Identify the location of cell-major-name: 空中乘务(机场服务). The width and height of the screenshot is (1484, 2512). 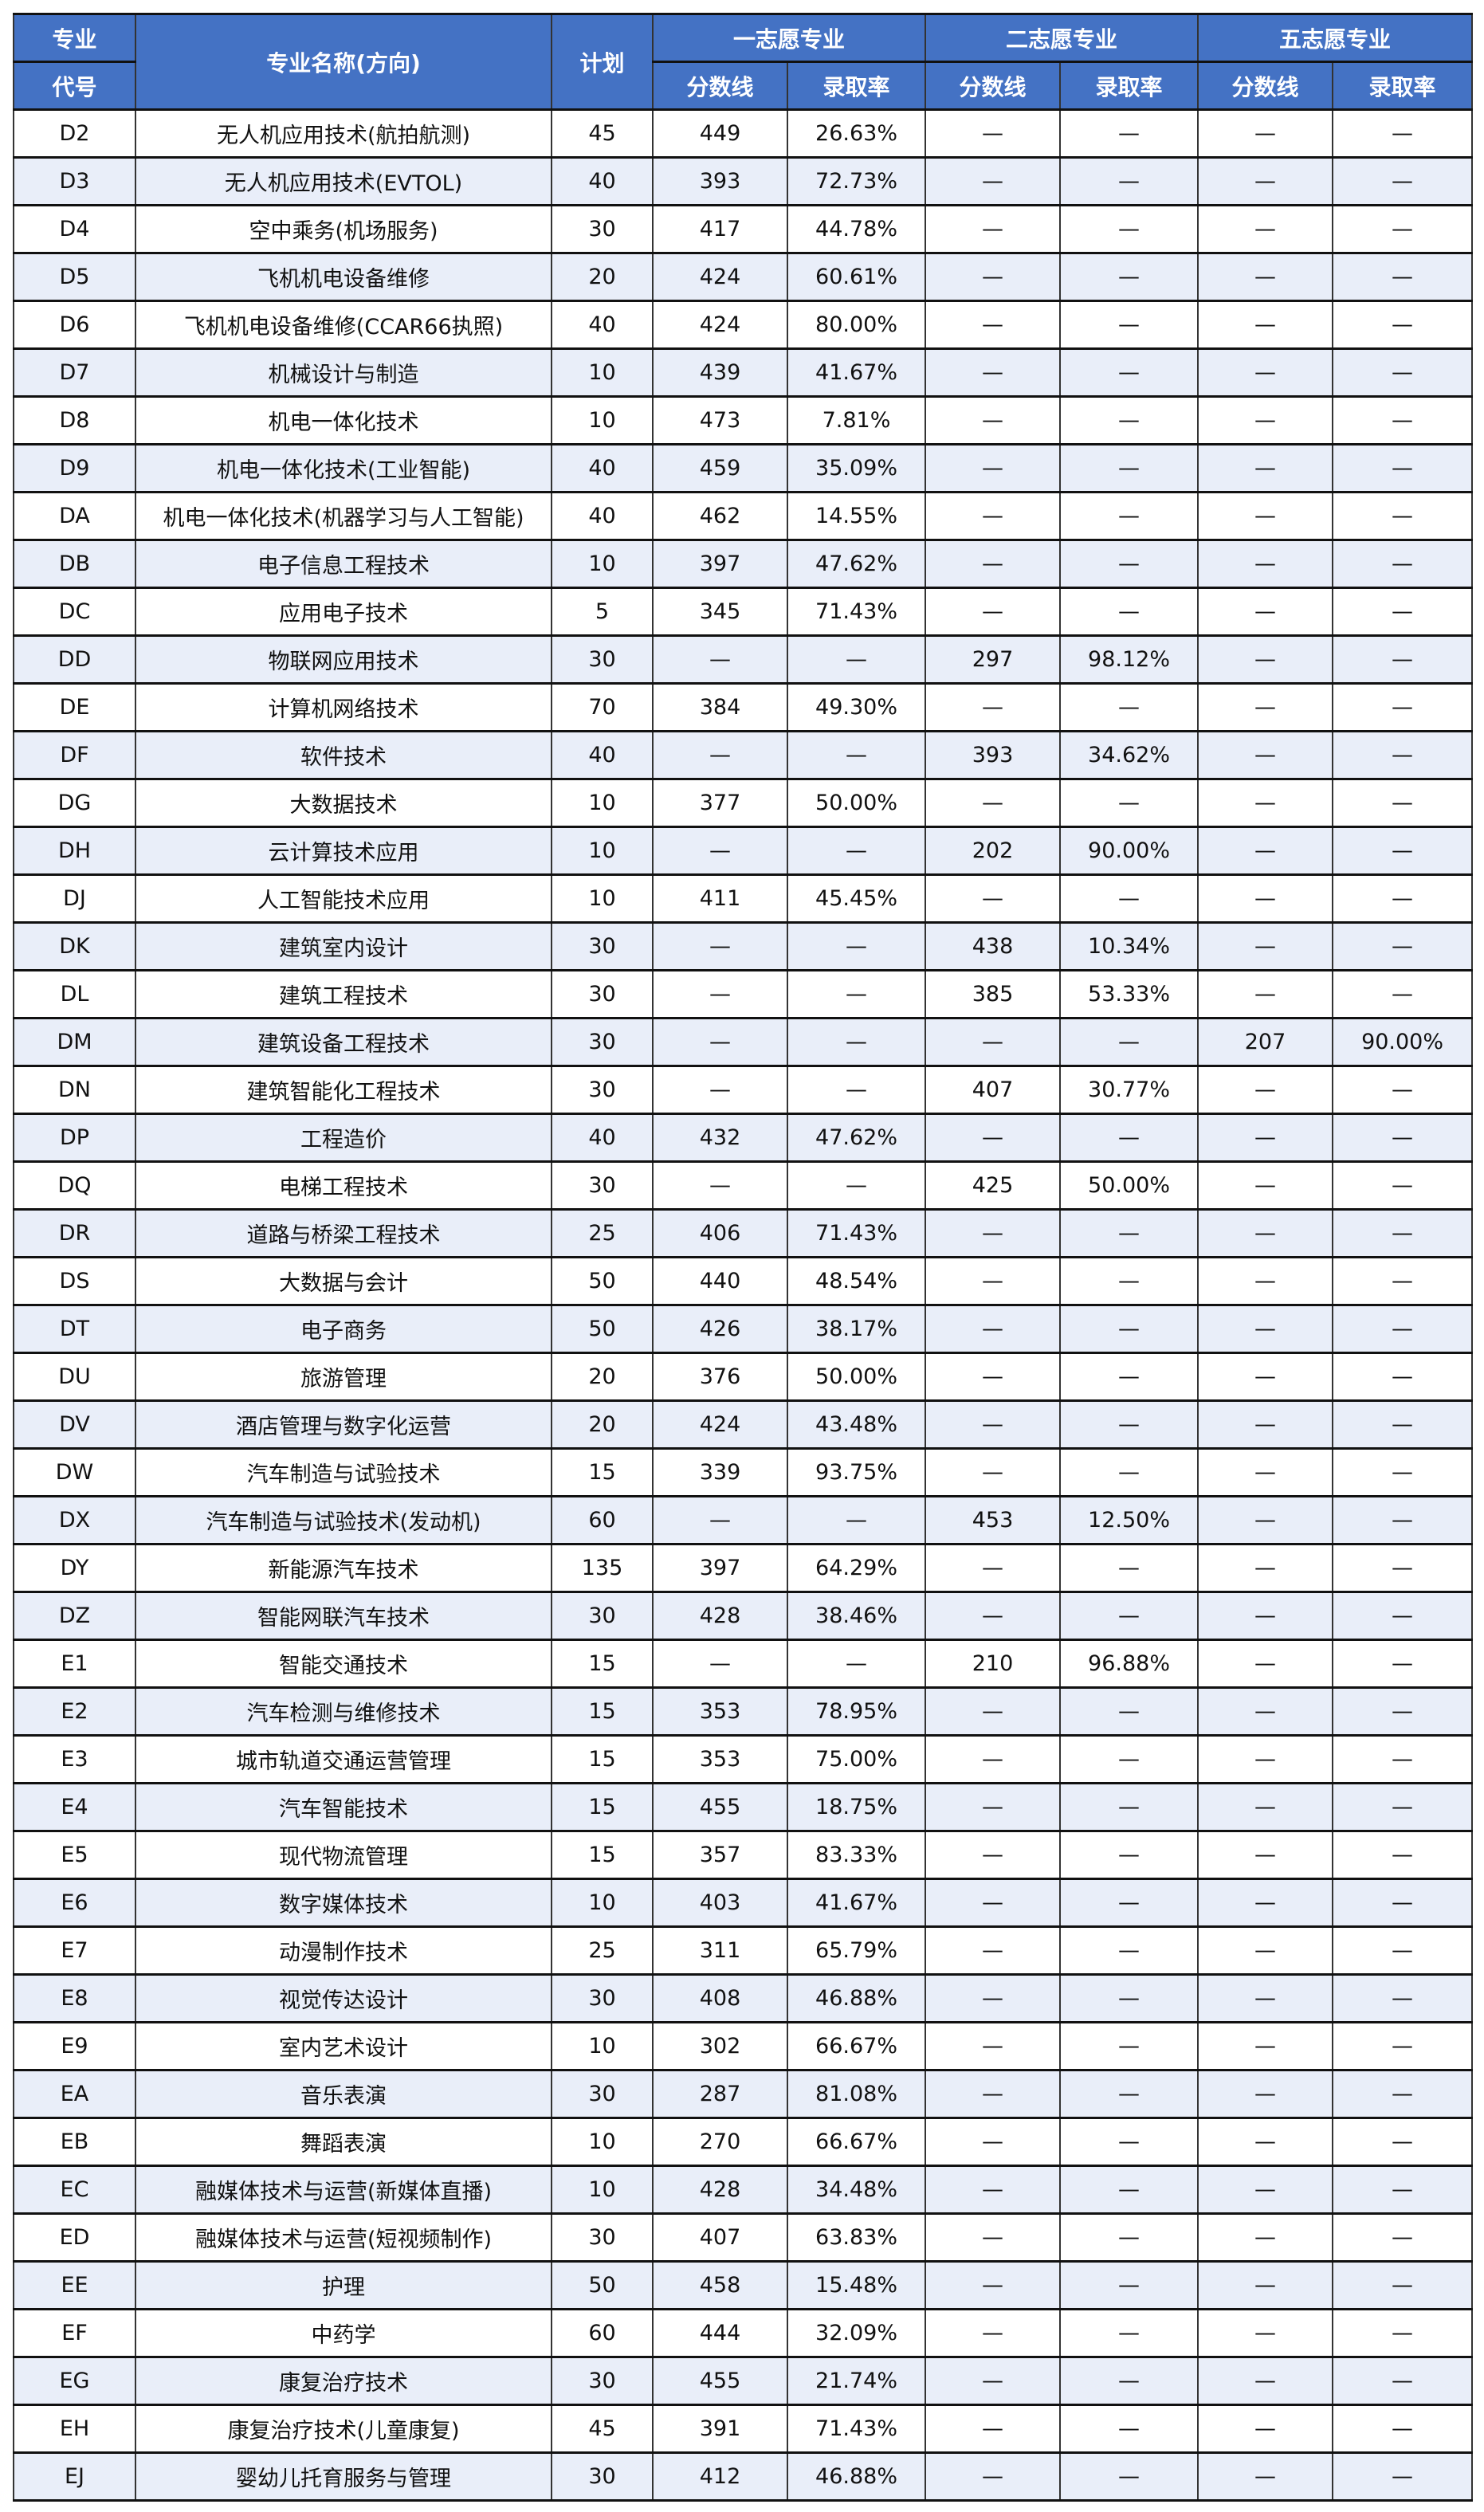
(343, 229).